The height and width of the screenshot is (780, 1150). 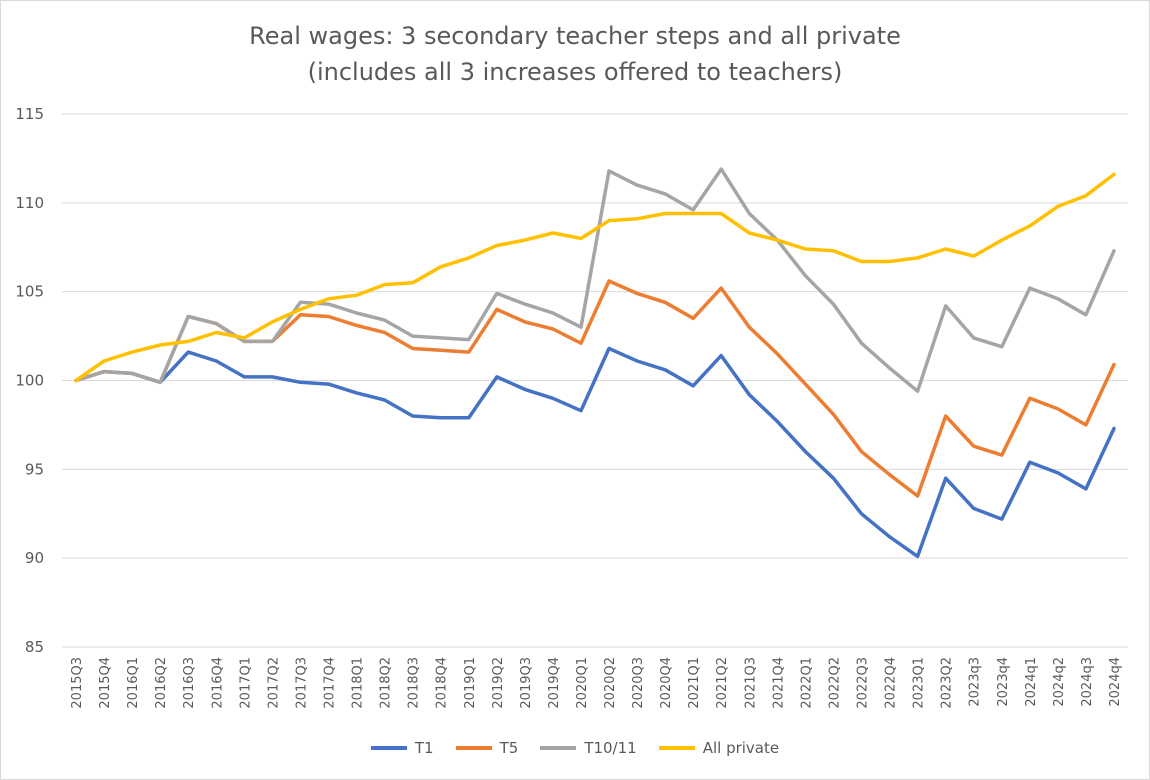 I want to click on x-tick-label: 2016Q2, so click(x=161, y=683).